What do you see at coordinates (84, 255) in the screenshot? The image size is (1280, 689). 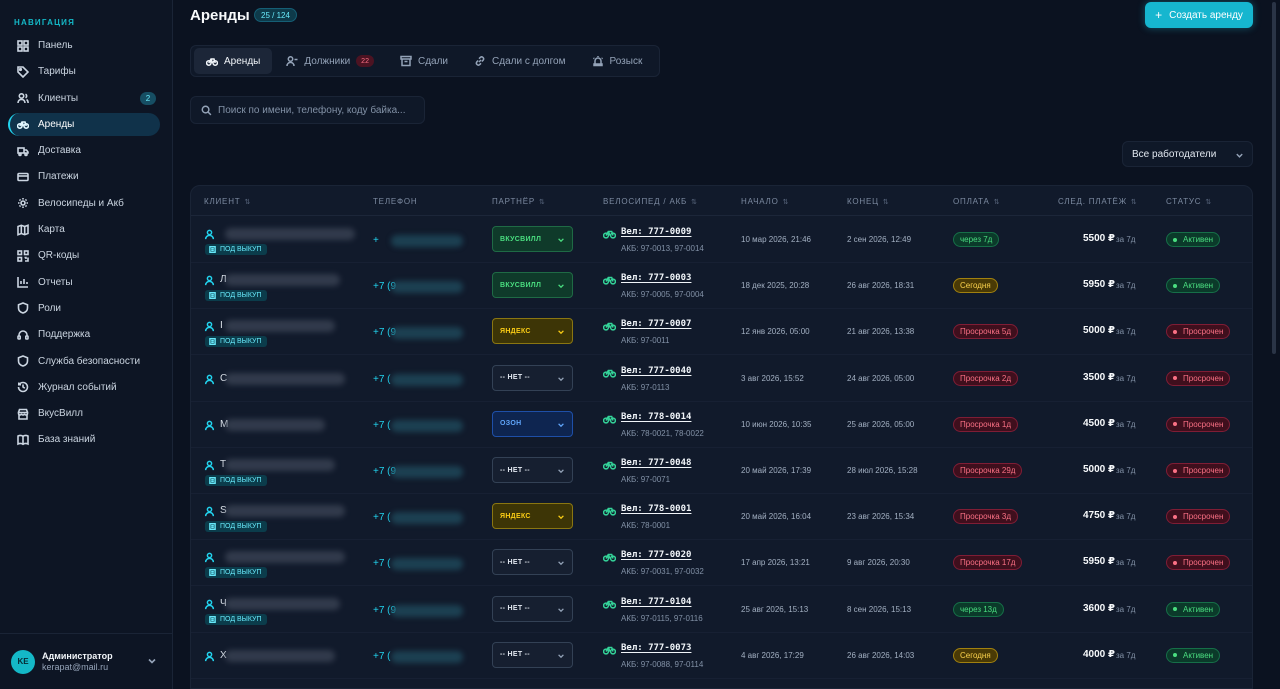 I see `sidebar-item-8: QR-коды` at bounding box center [84, 255].